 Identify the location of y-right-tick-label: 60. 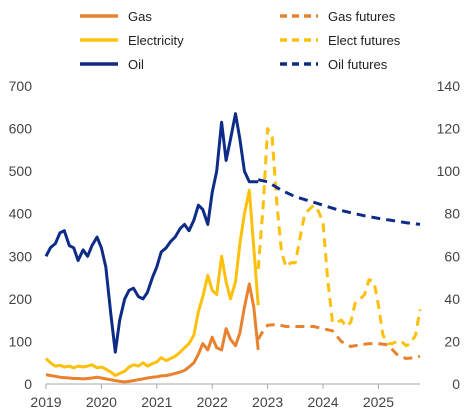
(452, 256).